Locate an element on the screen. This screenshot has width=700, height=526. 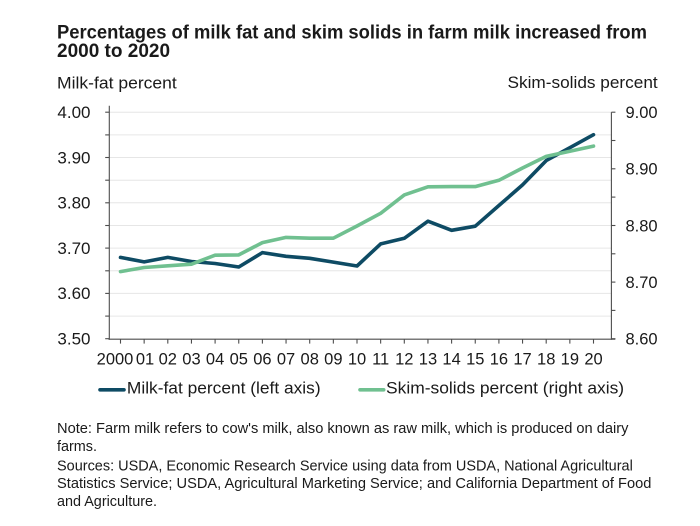
svg-text: Skim-solids percent is located at coordinates (583, 83).